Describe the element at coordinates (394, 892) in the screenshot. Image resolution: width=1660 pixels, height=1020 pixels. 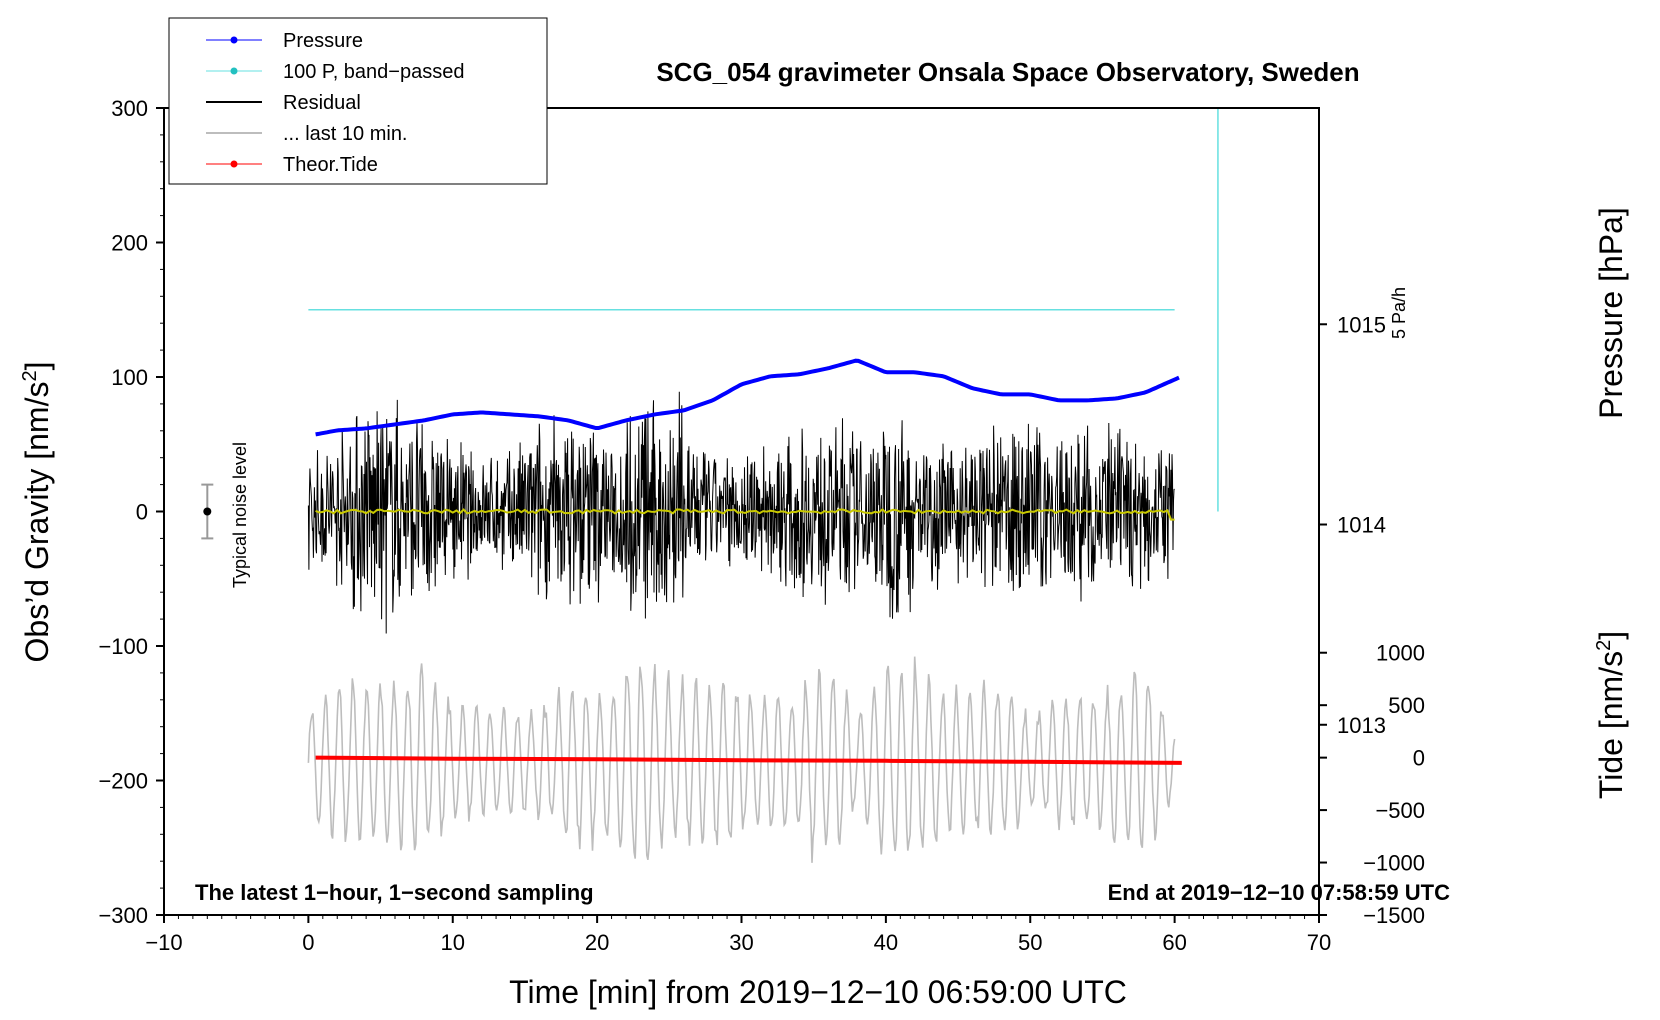
I see `note-left: The latest 1−hour, 1−second sampling` at that location.